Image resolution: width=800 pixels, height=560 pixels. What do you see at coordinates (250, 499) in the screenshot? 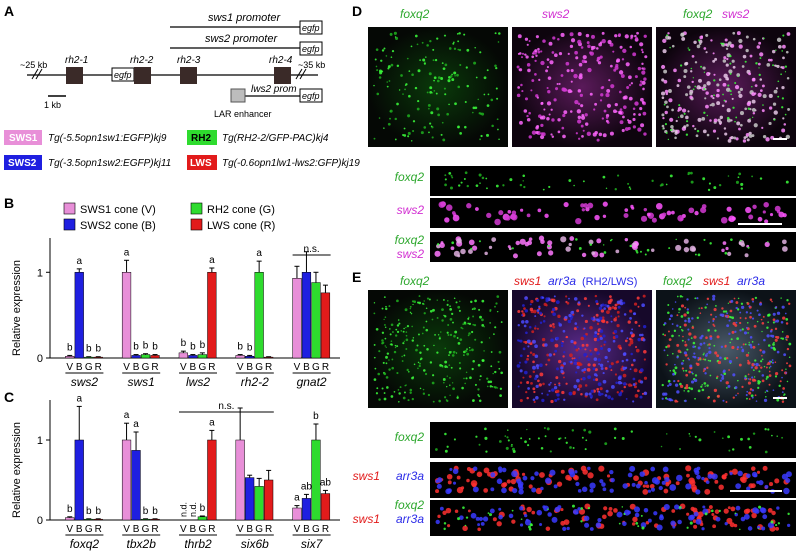
I see `bar-six6b-B` at bounding box center [250, 499].